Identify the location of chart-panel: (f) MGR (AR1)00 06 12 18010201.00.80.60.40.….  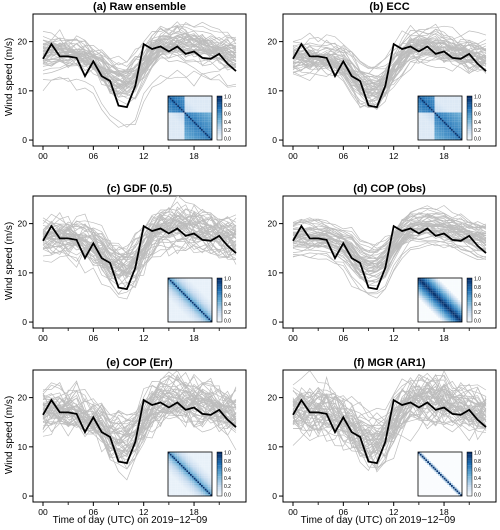
(382, 437).